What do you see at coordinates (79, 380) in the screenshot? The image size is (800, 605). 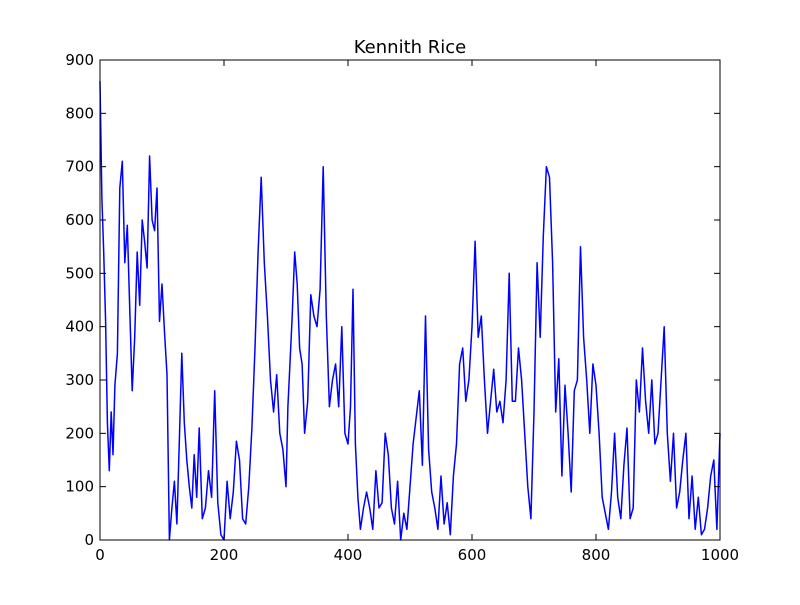 I see `y-tick-label: 300` at bounding box center [79, 380].